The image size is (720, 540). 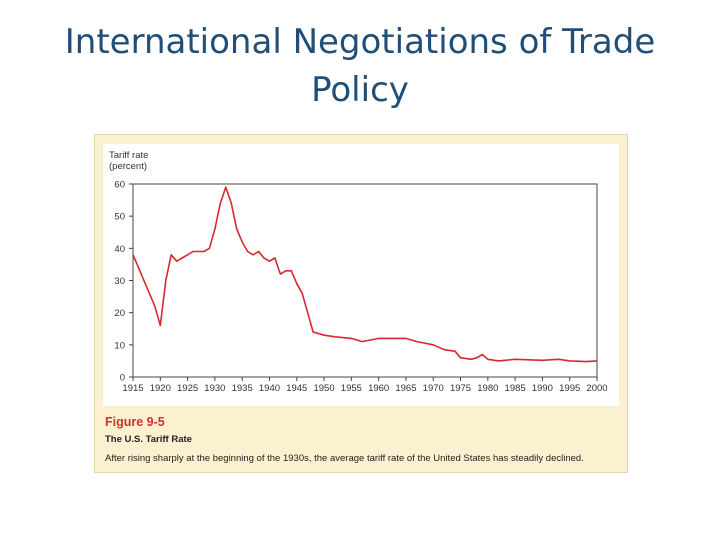 What do you see at coordinates (119, 249) in the screenshot?
I see `y-tick-label: 40` at bounding box center [119, 249].